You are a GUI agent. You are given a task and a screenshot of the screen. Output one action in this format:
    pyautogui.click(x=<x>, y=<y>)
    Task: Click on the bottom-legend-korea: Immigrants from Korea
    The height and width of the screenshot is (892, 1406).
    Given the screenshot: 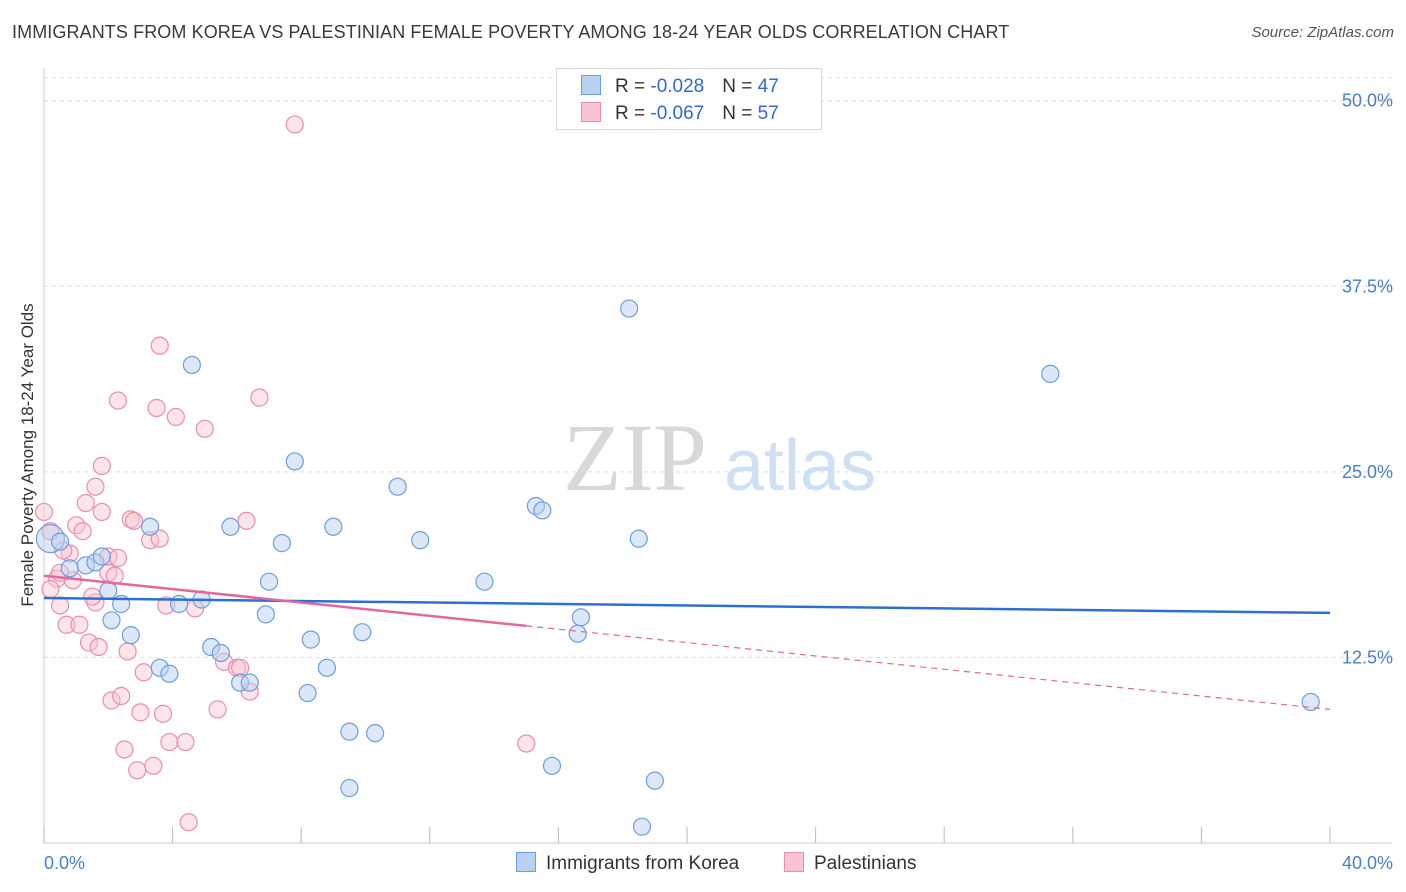 What is the action you would take?
    pyautogui.click(x=627, y=863)
    